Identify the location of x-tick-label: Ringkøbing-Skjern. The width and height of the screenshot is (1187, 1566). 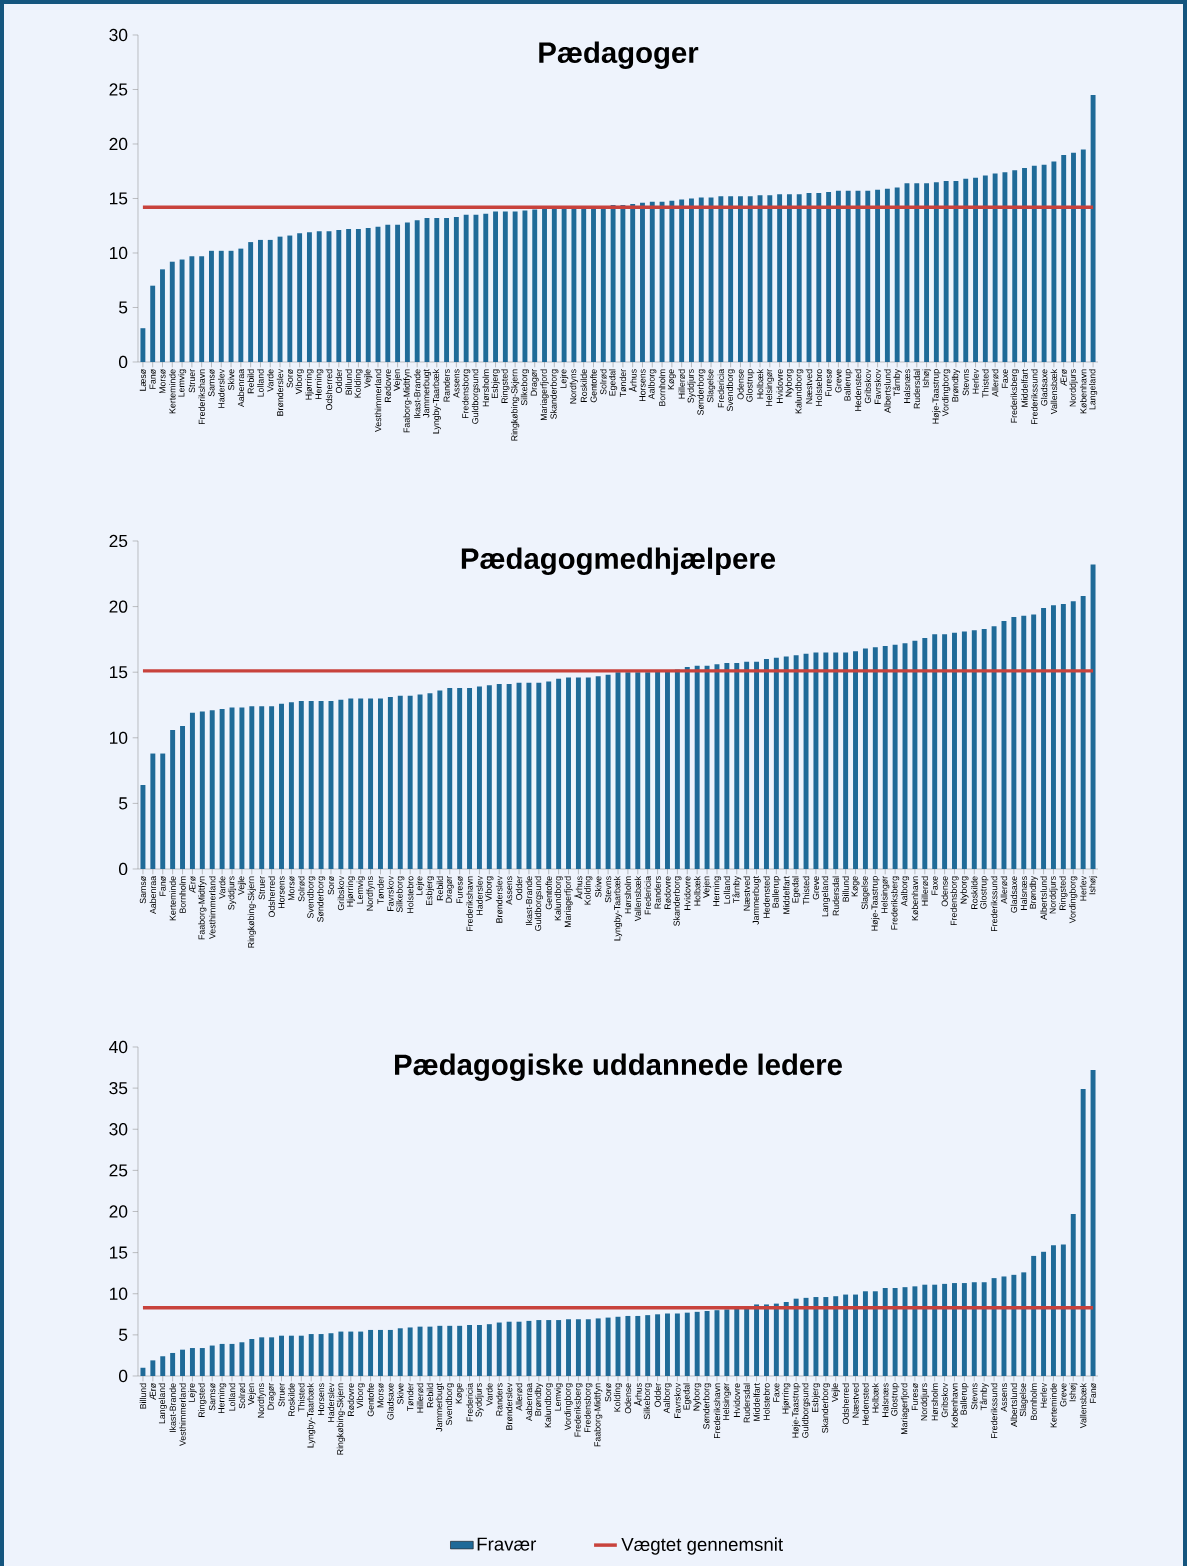
(251, 912).